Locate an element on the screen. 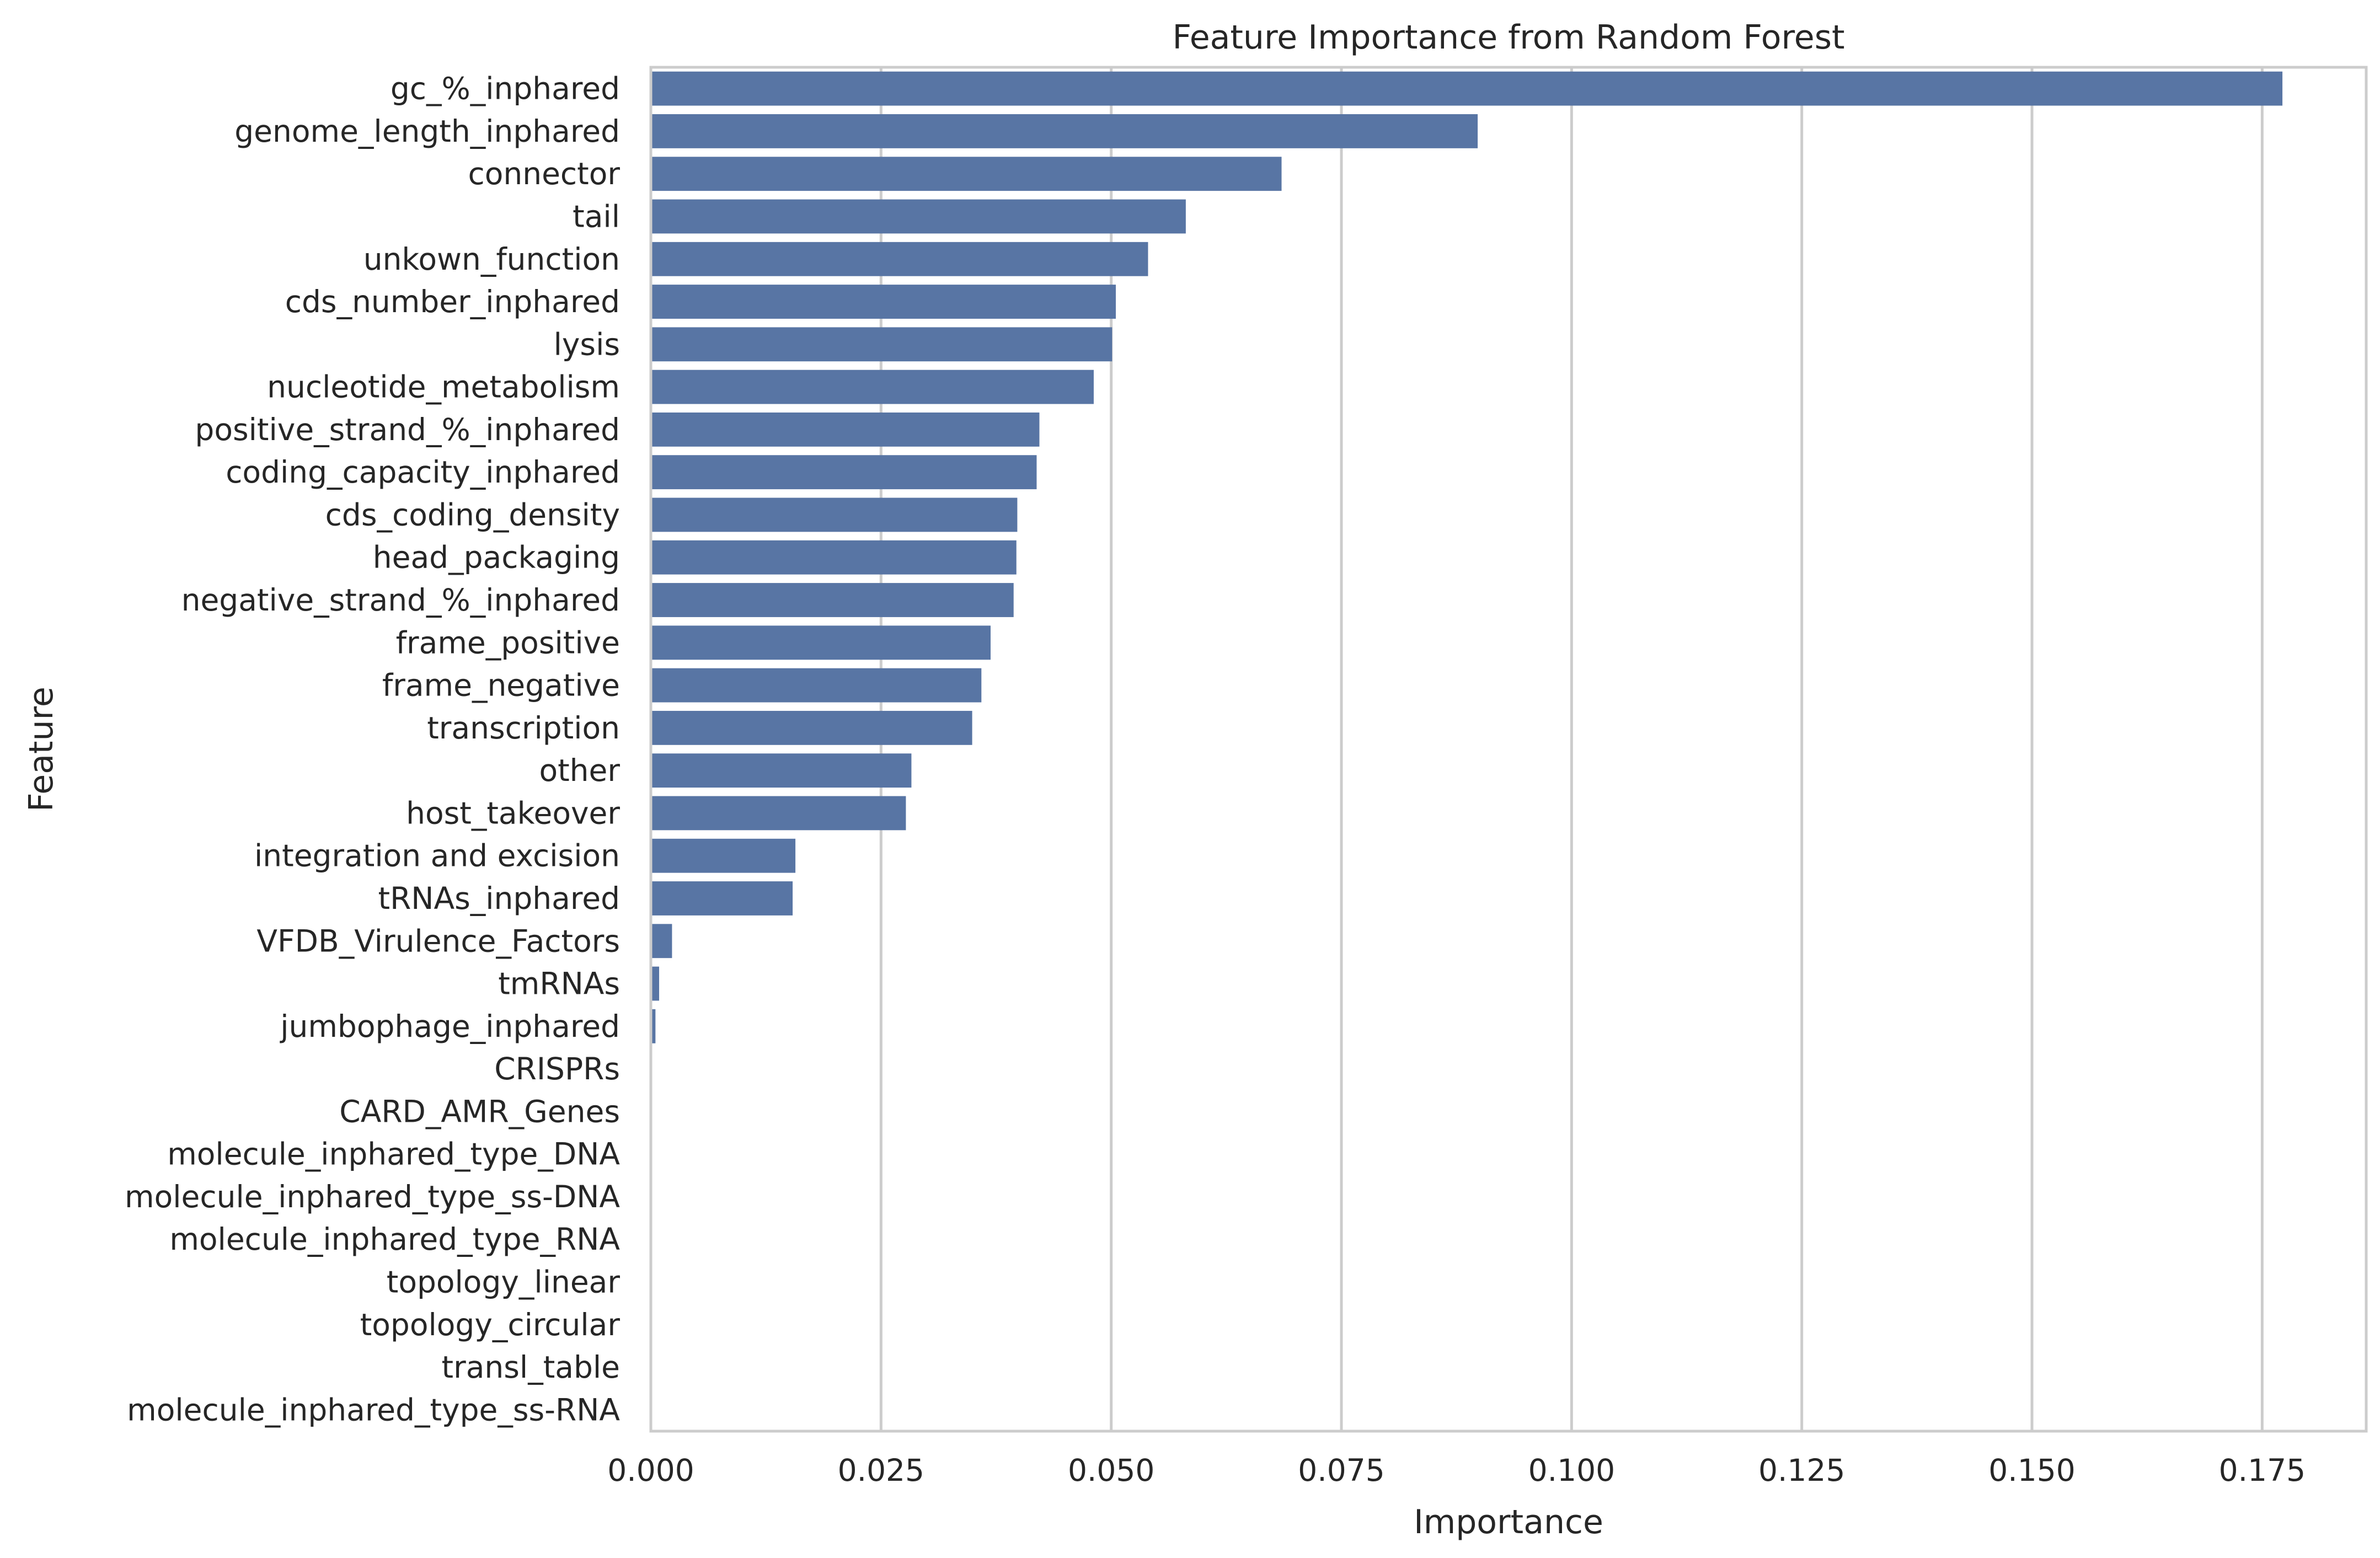  y-tick-label: cds_coding_density is located at coordinates (472, 514).